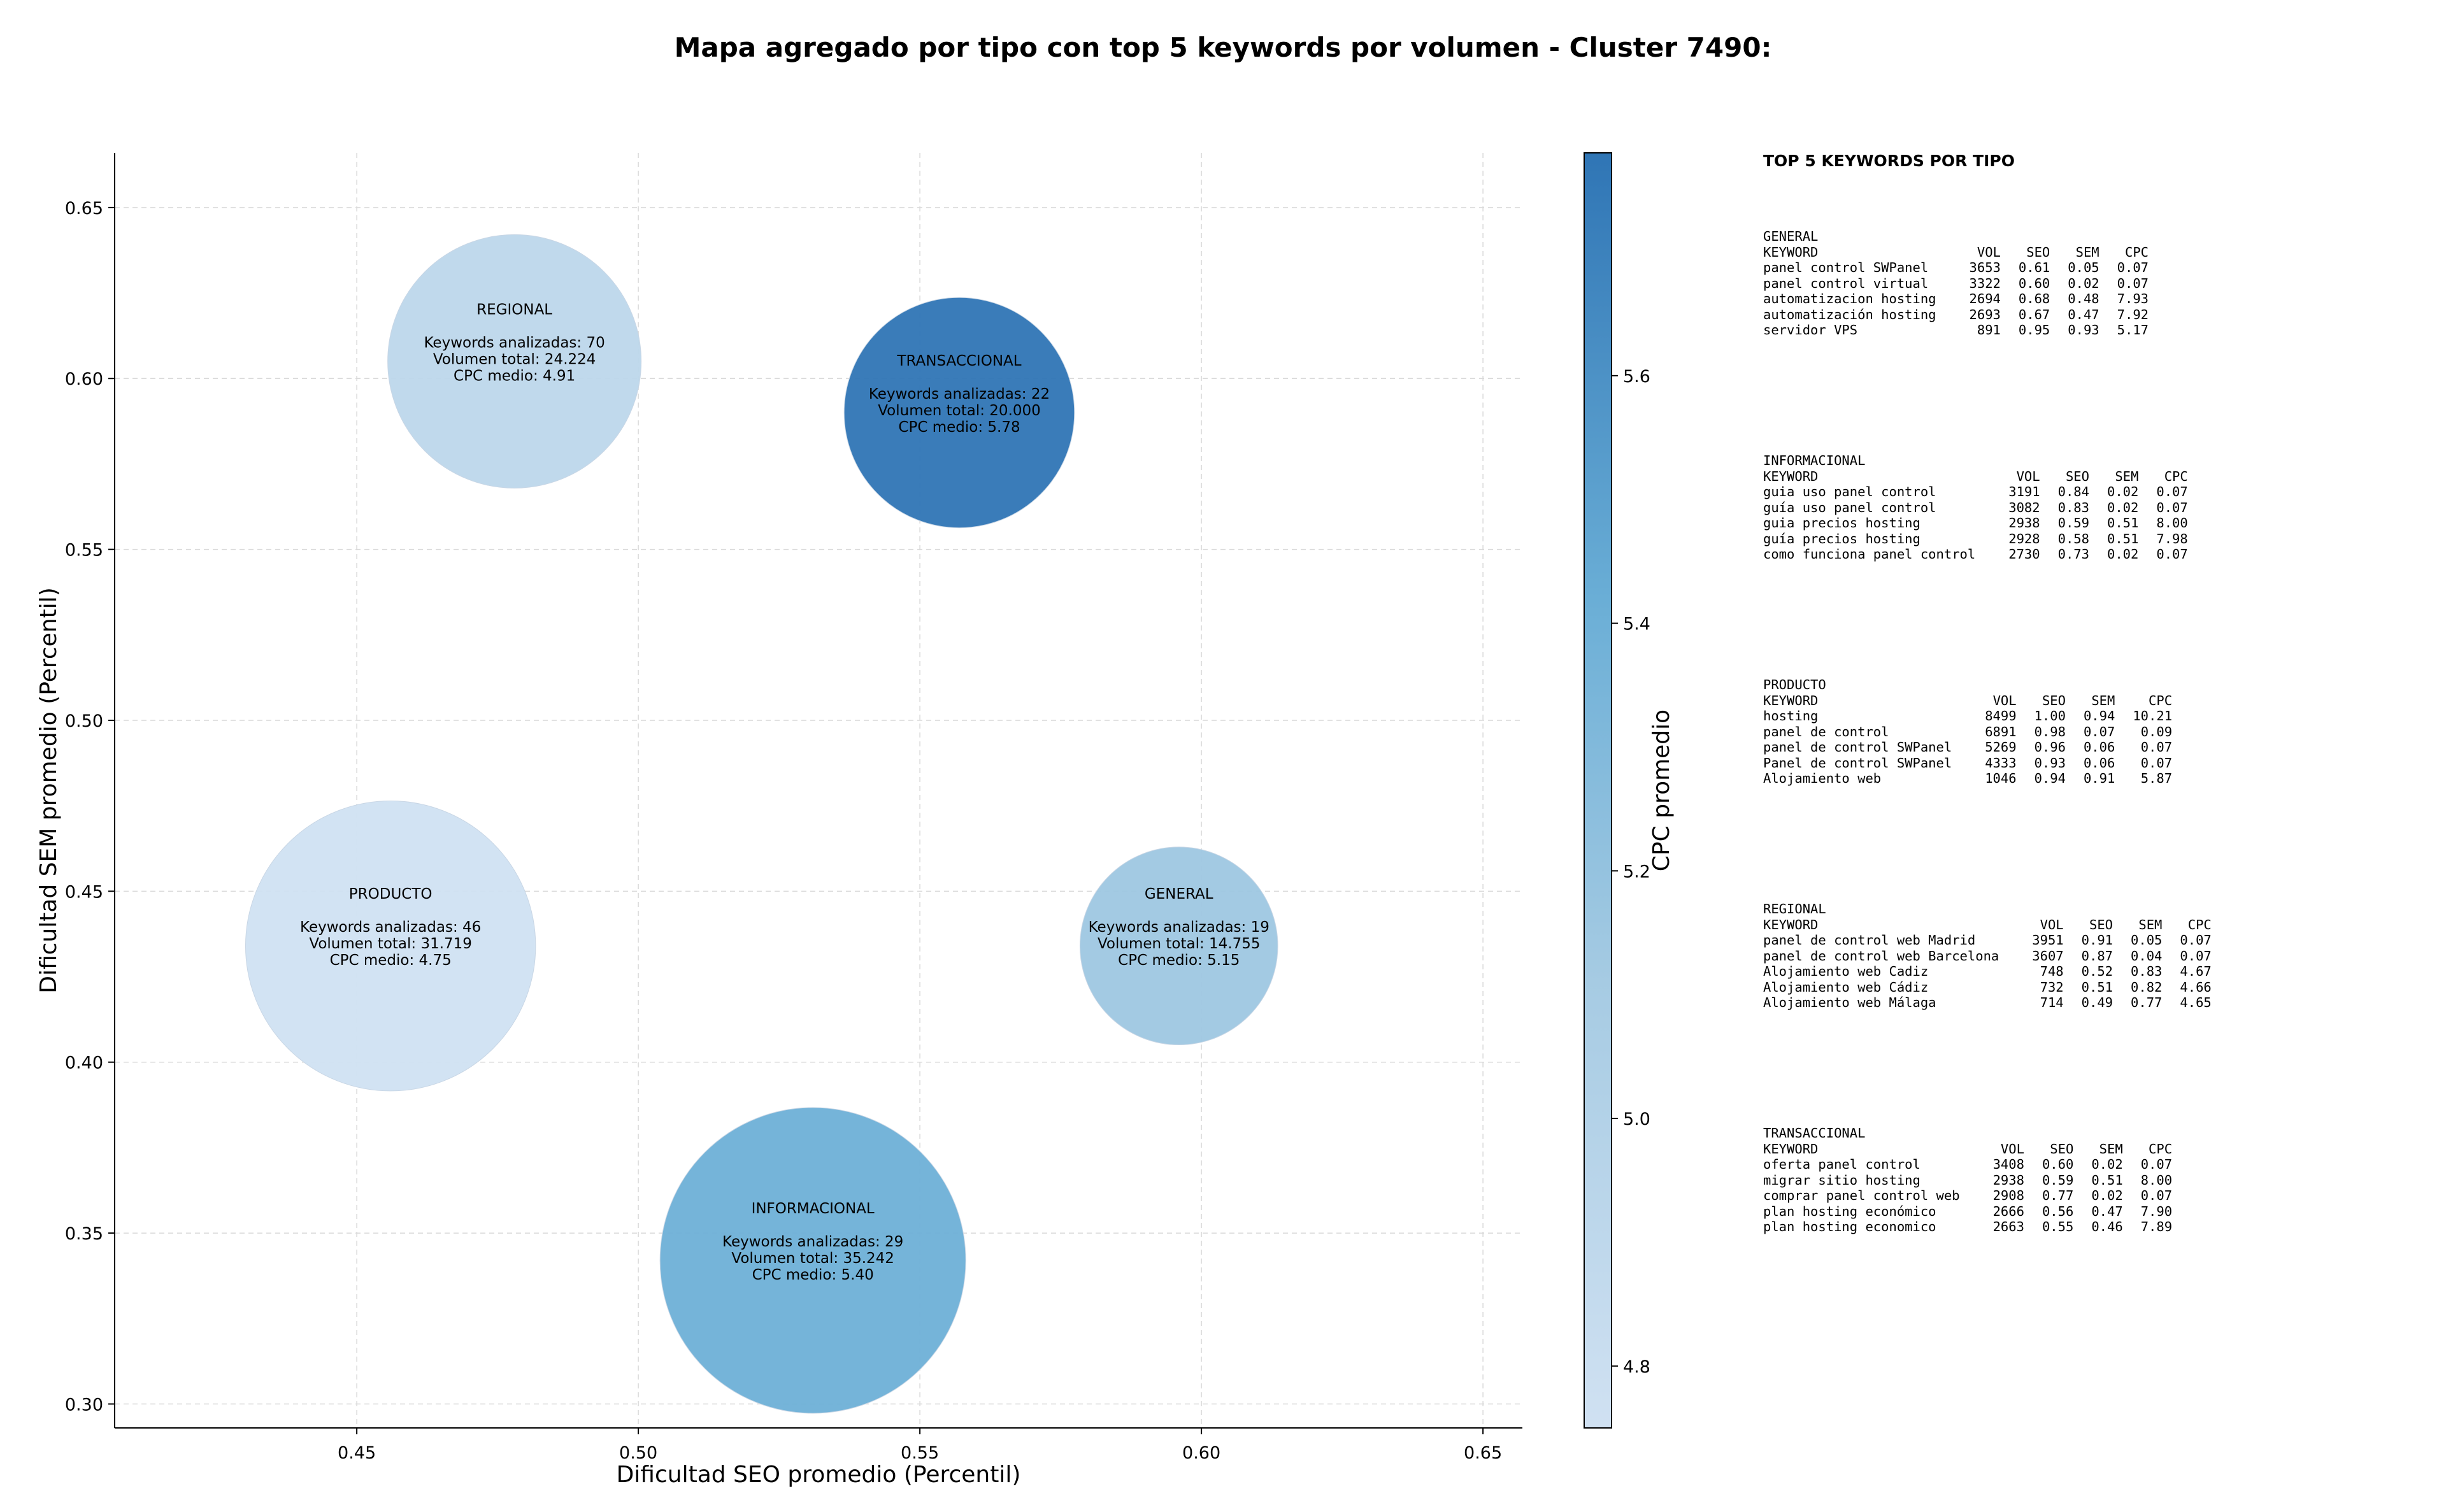 This screenshot has width=2446, height=1512. I want to click on keyword-row: oferta panel control 3408 0.60 0.02 0.07, so click(1968, 1165).